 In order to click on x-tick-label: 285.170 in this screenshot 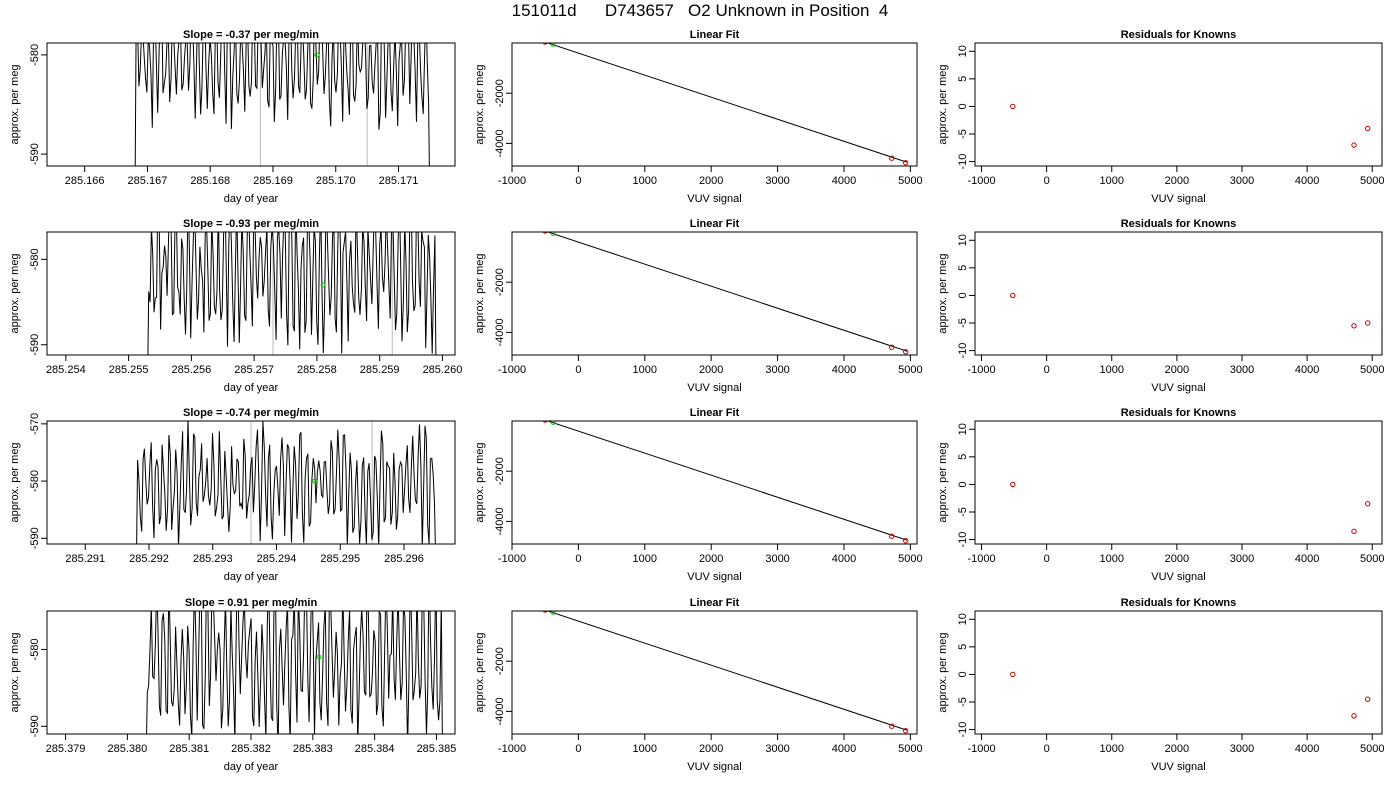, I will do `click(336, 181)`.